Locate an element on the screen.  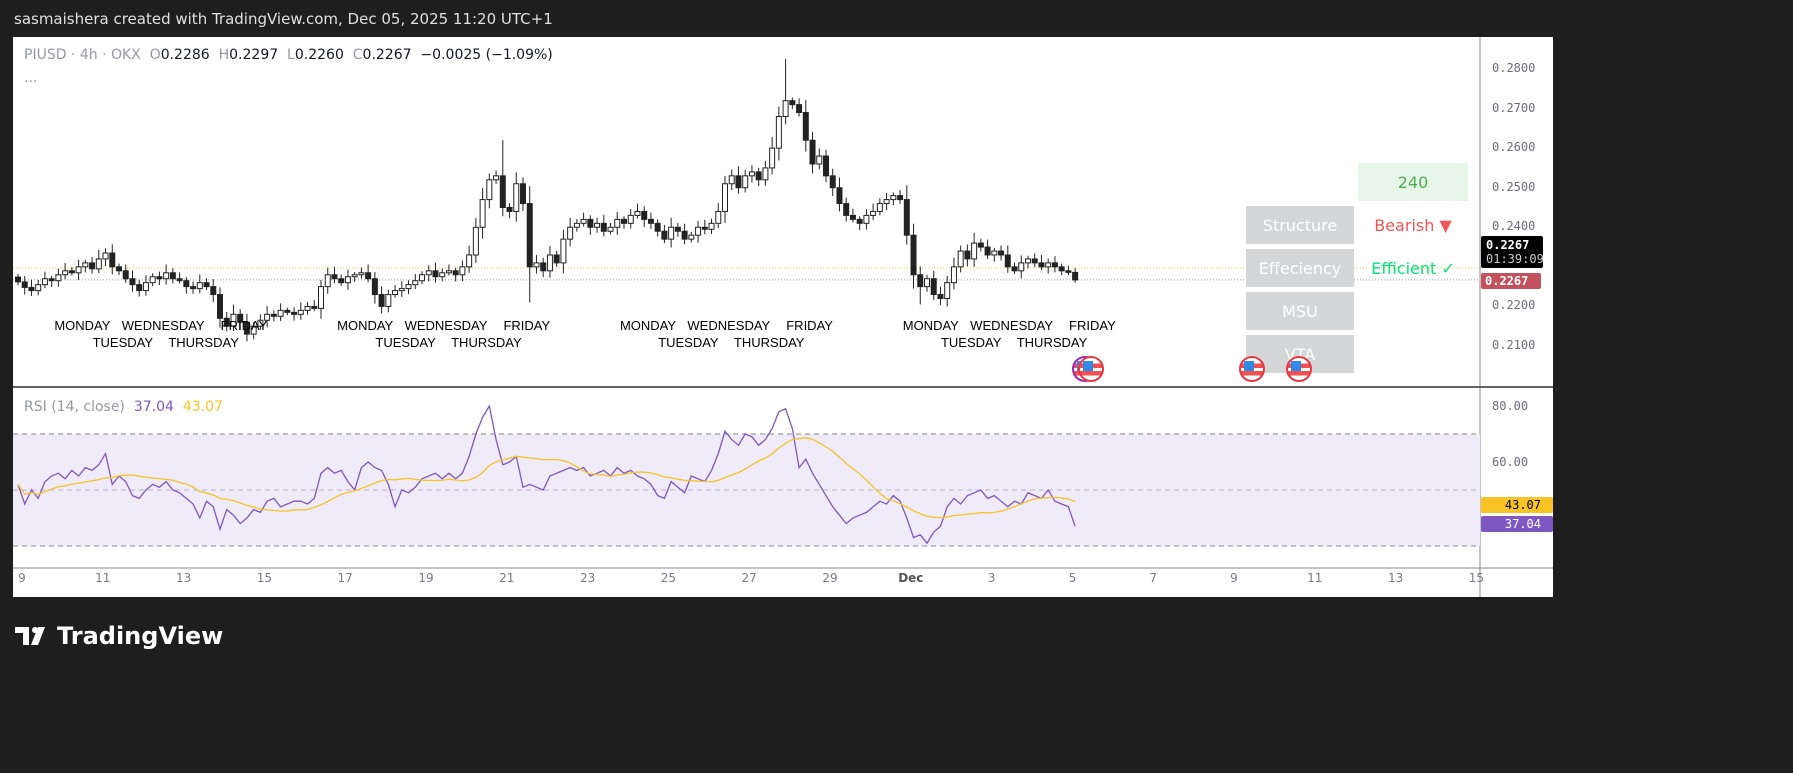
time-tick: 29 is located at coordinates (830, 578).